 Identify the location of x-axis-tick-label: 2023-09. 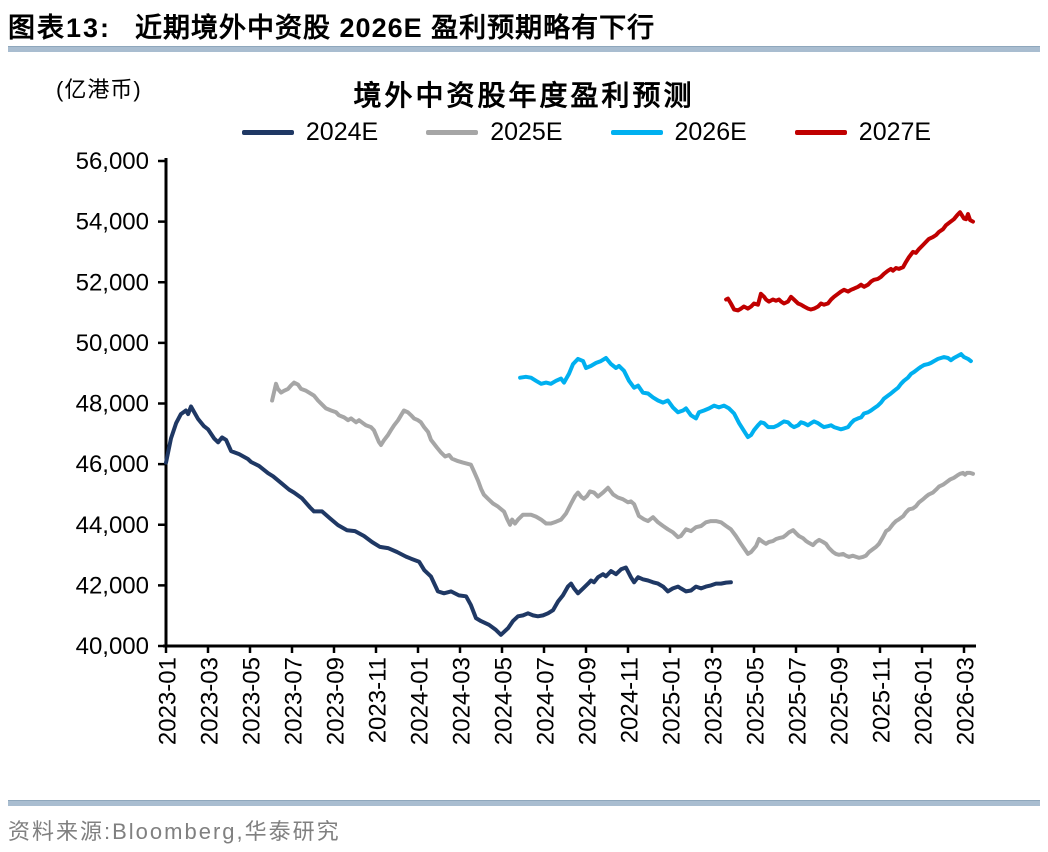
(336, 701).